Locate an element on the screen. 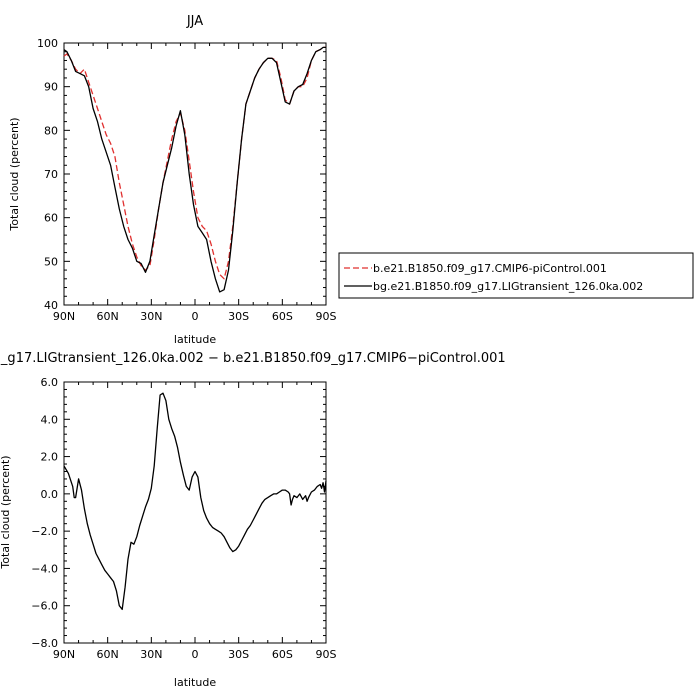 Image resolution: width=700 pixels, height=700 pixels. y-tick-label: 50 is located at coordinates (51, 261).